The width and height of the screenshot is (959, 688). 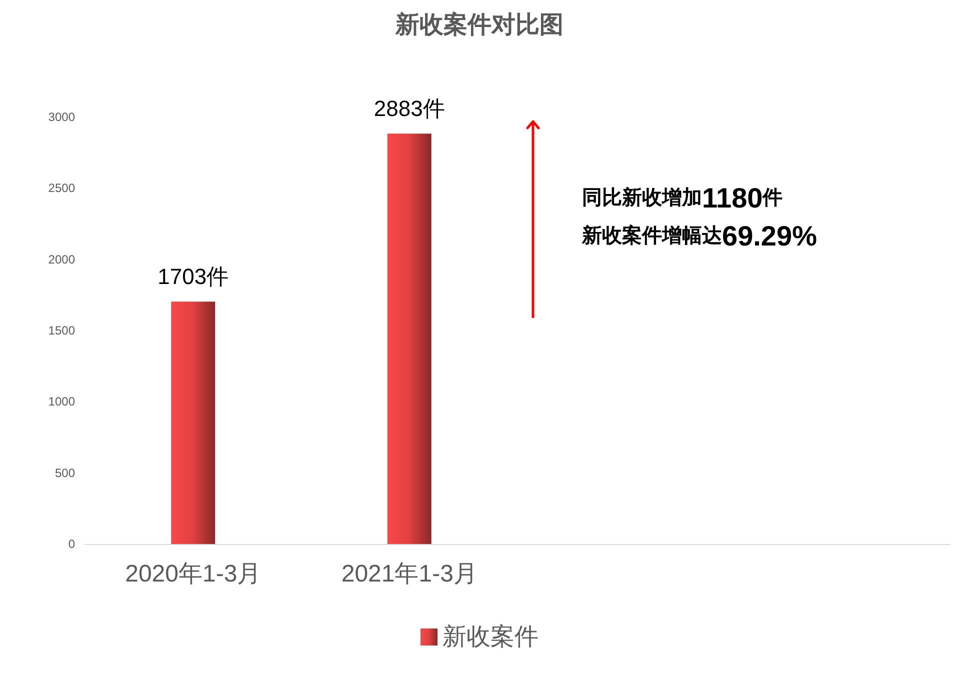 I want to click on legend-label: 新收案件, so click(x=490, y=637).